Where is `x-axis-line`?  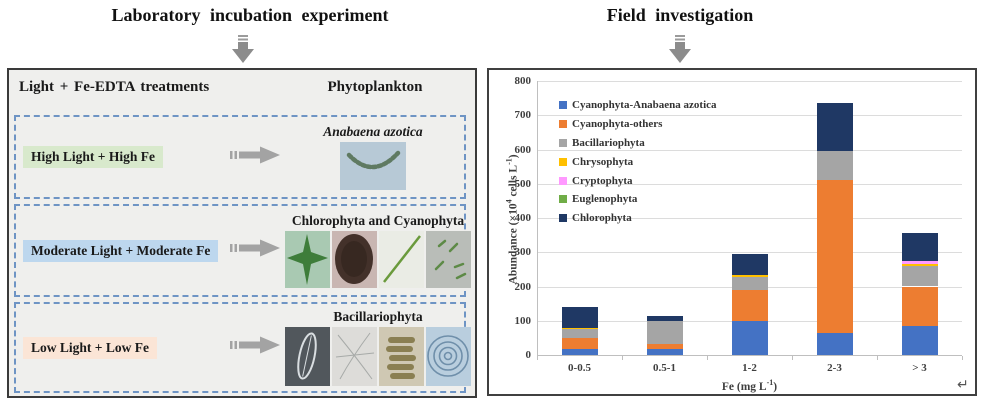 x-axis-line is located at coordinates (749, 355).